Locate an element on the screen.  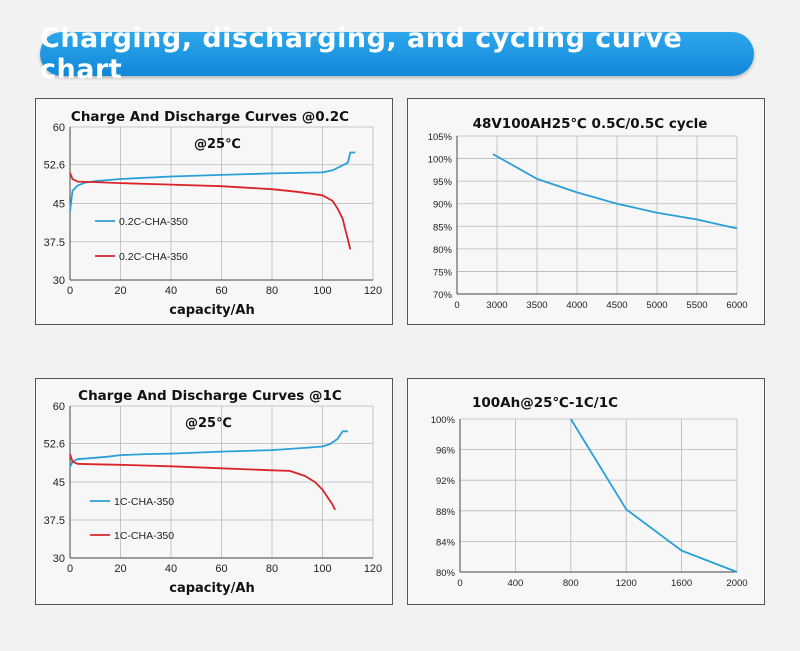
x-tick-label: 800 is located at coordinates (571, 583).